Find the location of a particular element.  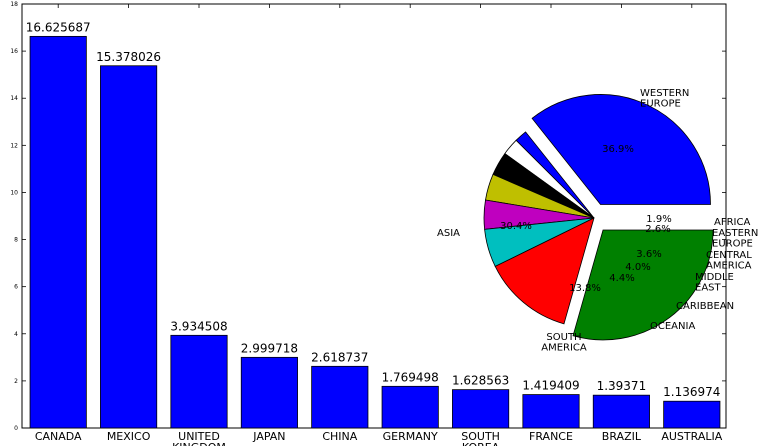

pie-label-oceania: OCEANIA is located at coordinates (672, 326).